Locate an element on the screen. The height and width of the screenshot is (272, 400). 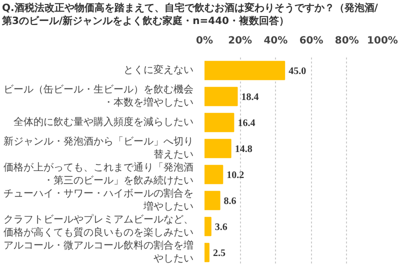
x-tick-label: 60% is located at coordinates (311, 41).